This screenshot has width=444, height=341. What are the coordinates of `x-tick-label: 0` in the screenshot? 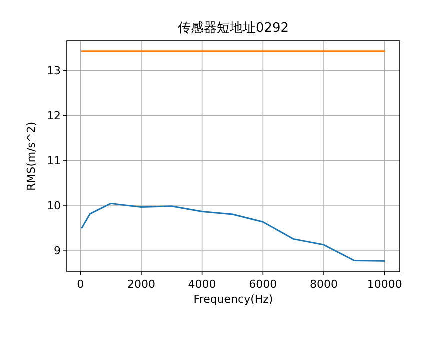 It's located at (80, 284).